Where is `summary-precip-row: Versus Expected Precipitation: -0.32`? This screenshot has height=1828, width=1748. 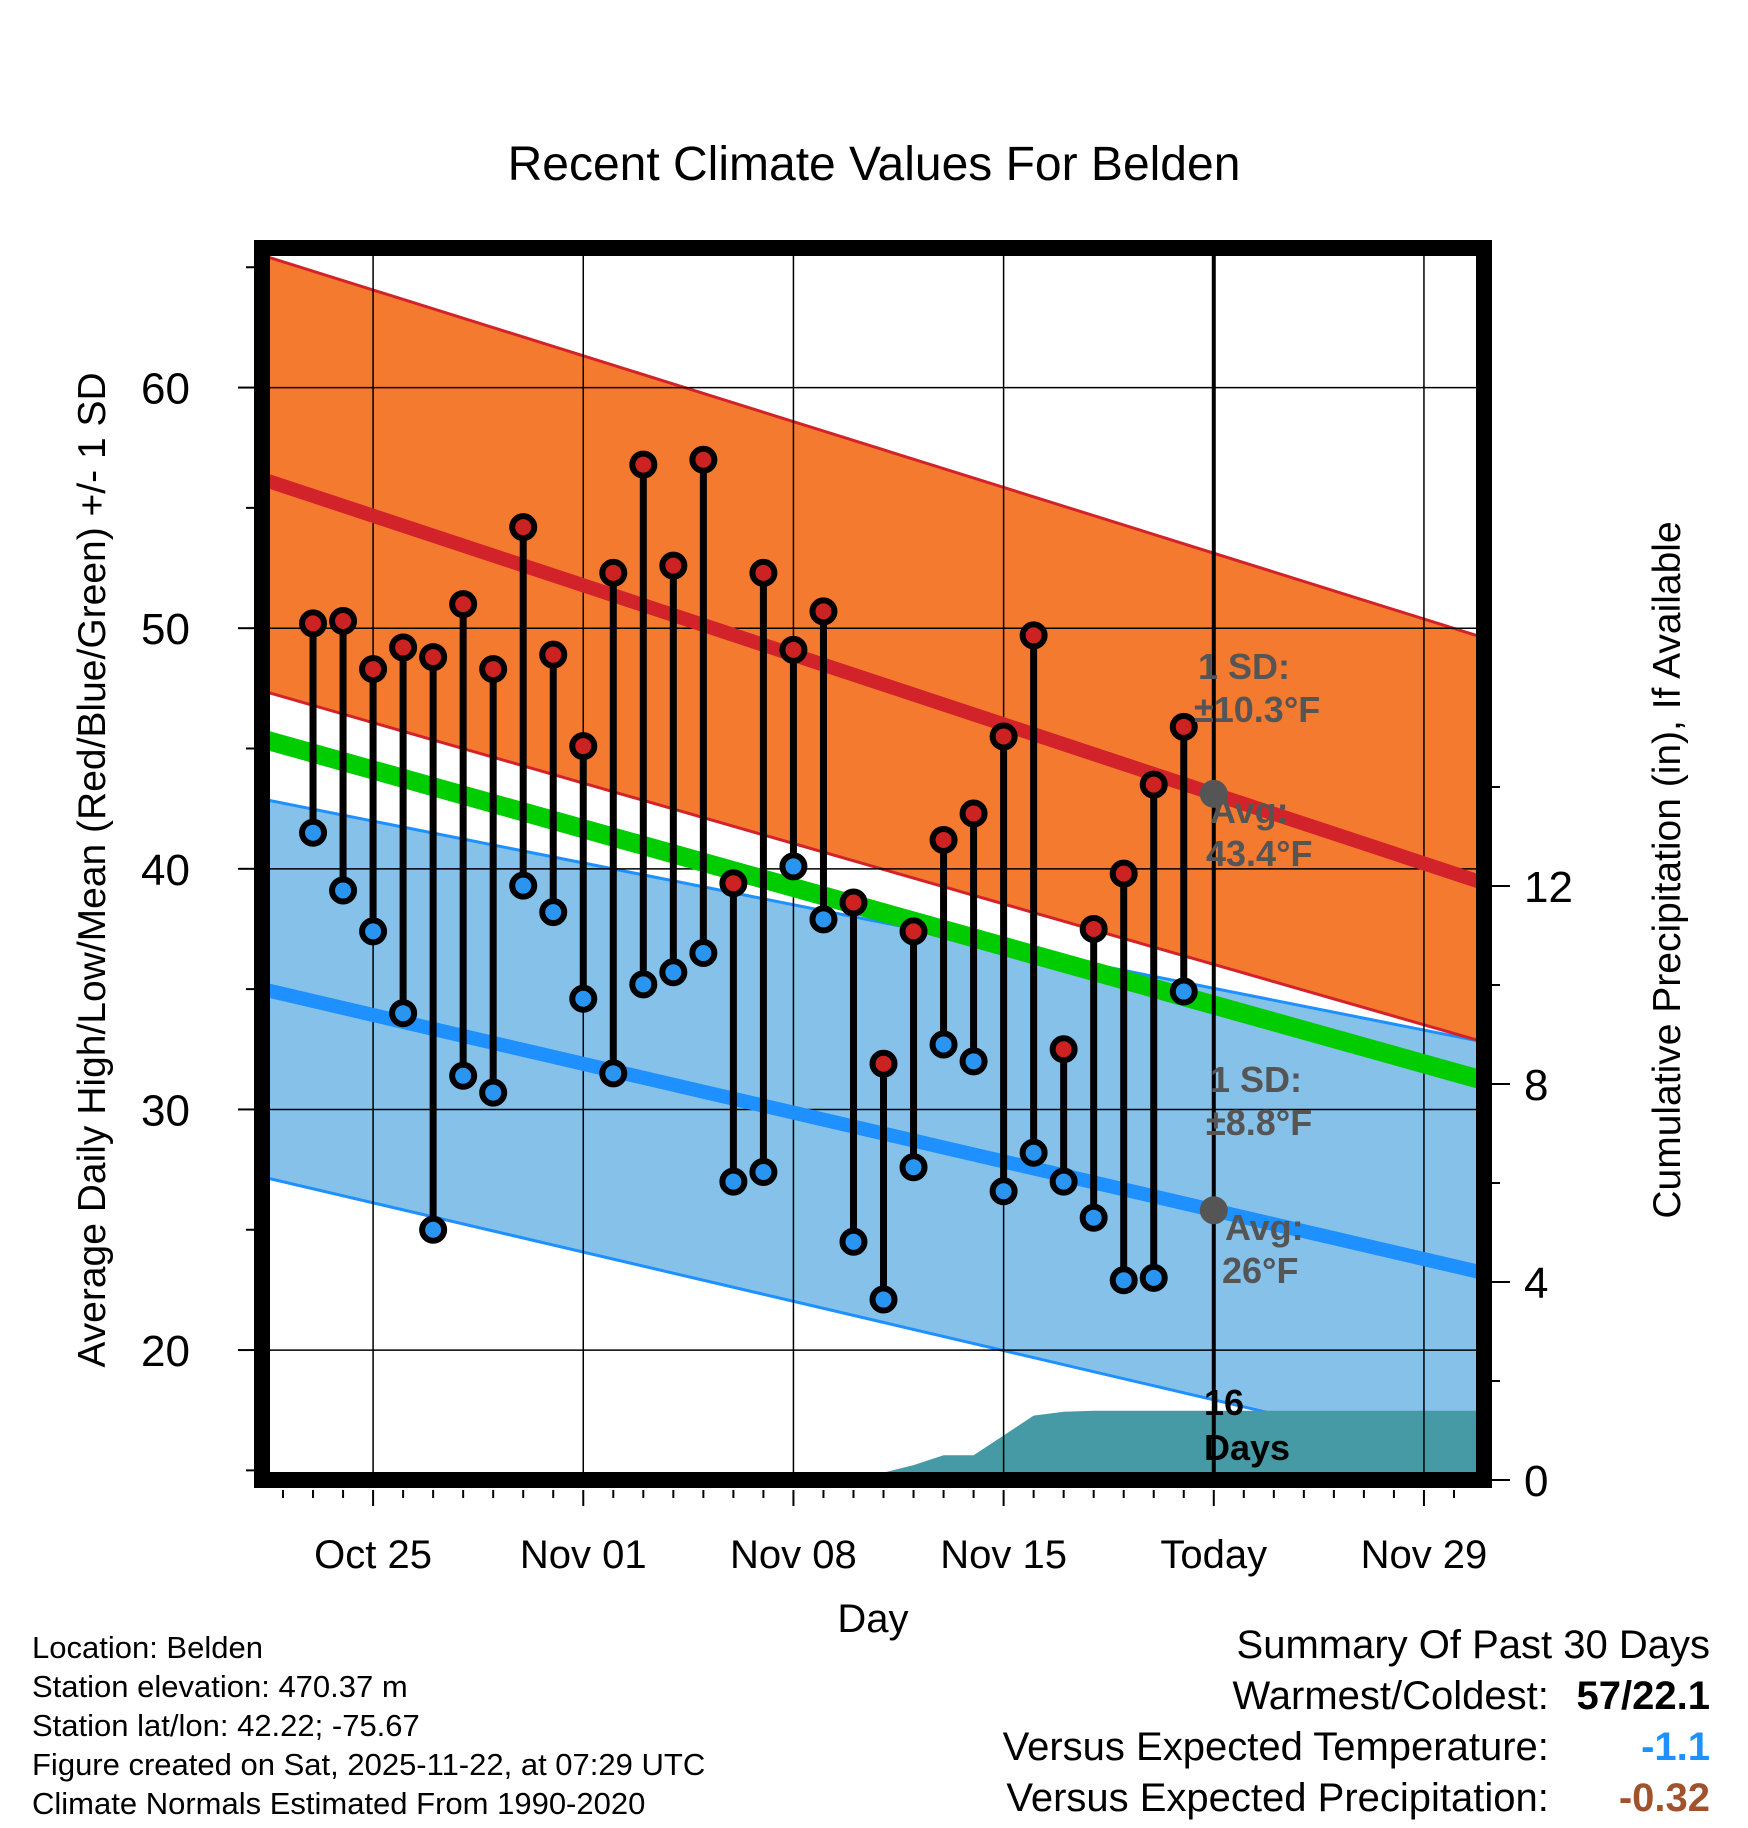
summary-precip-row: Versus Expected Precipitation: -0.32 is located at coordinates (1356, 1798).